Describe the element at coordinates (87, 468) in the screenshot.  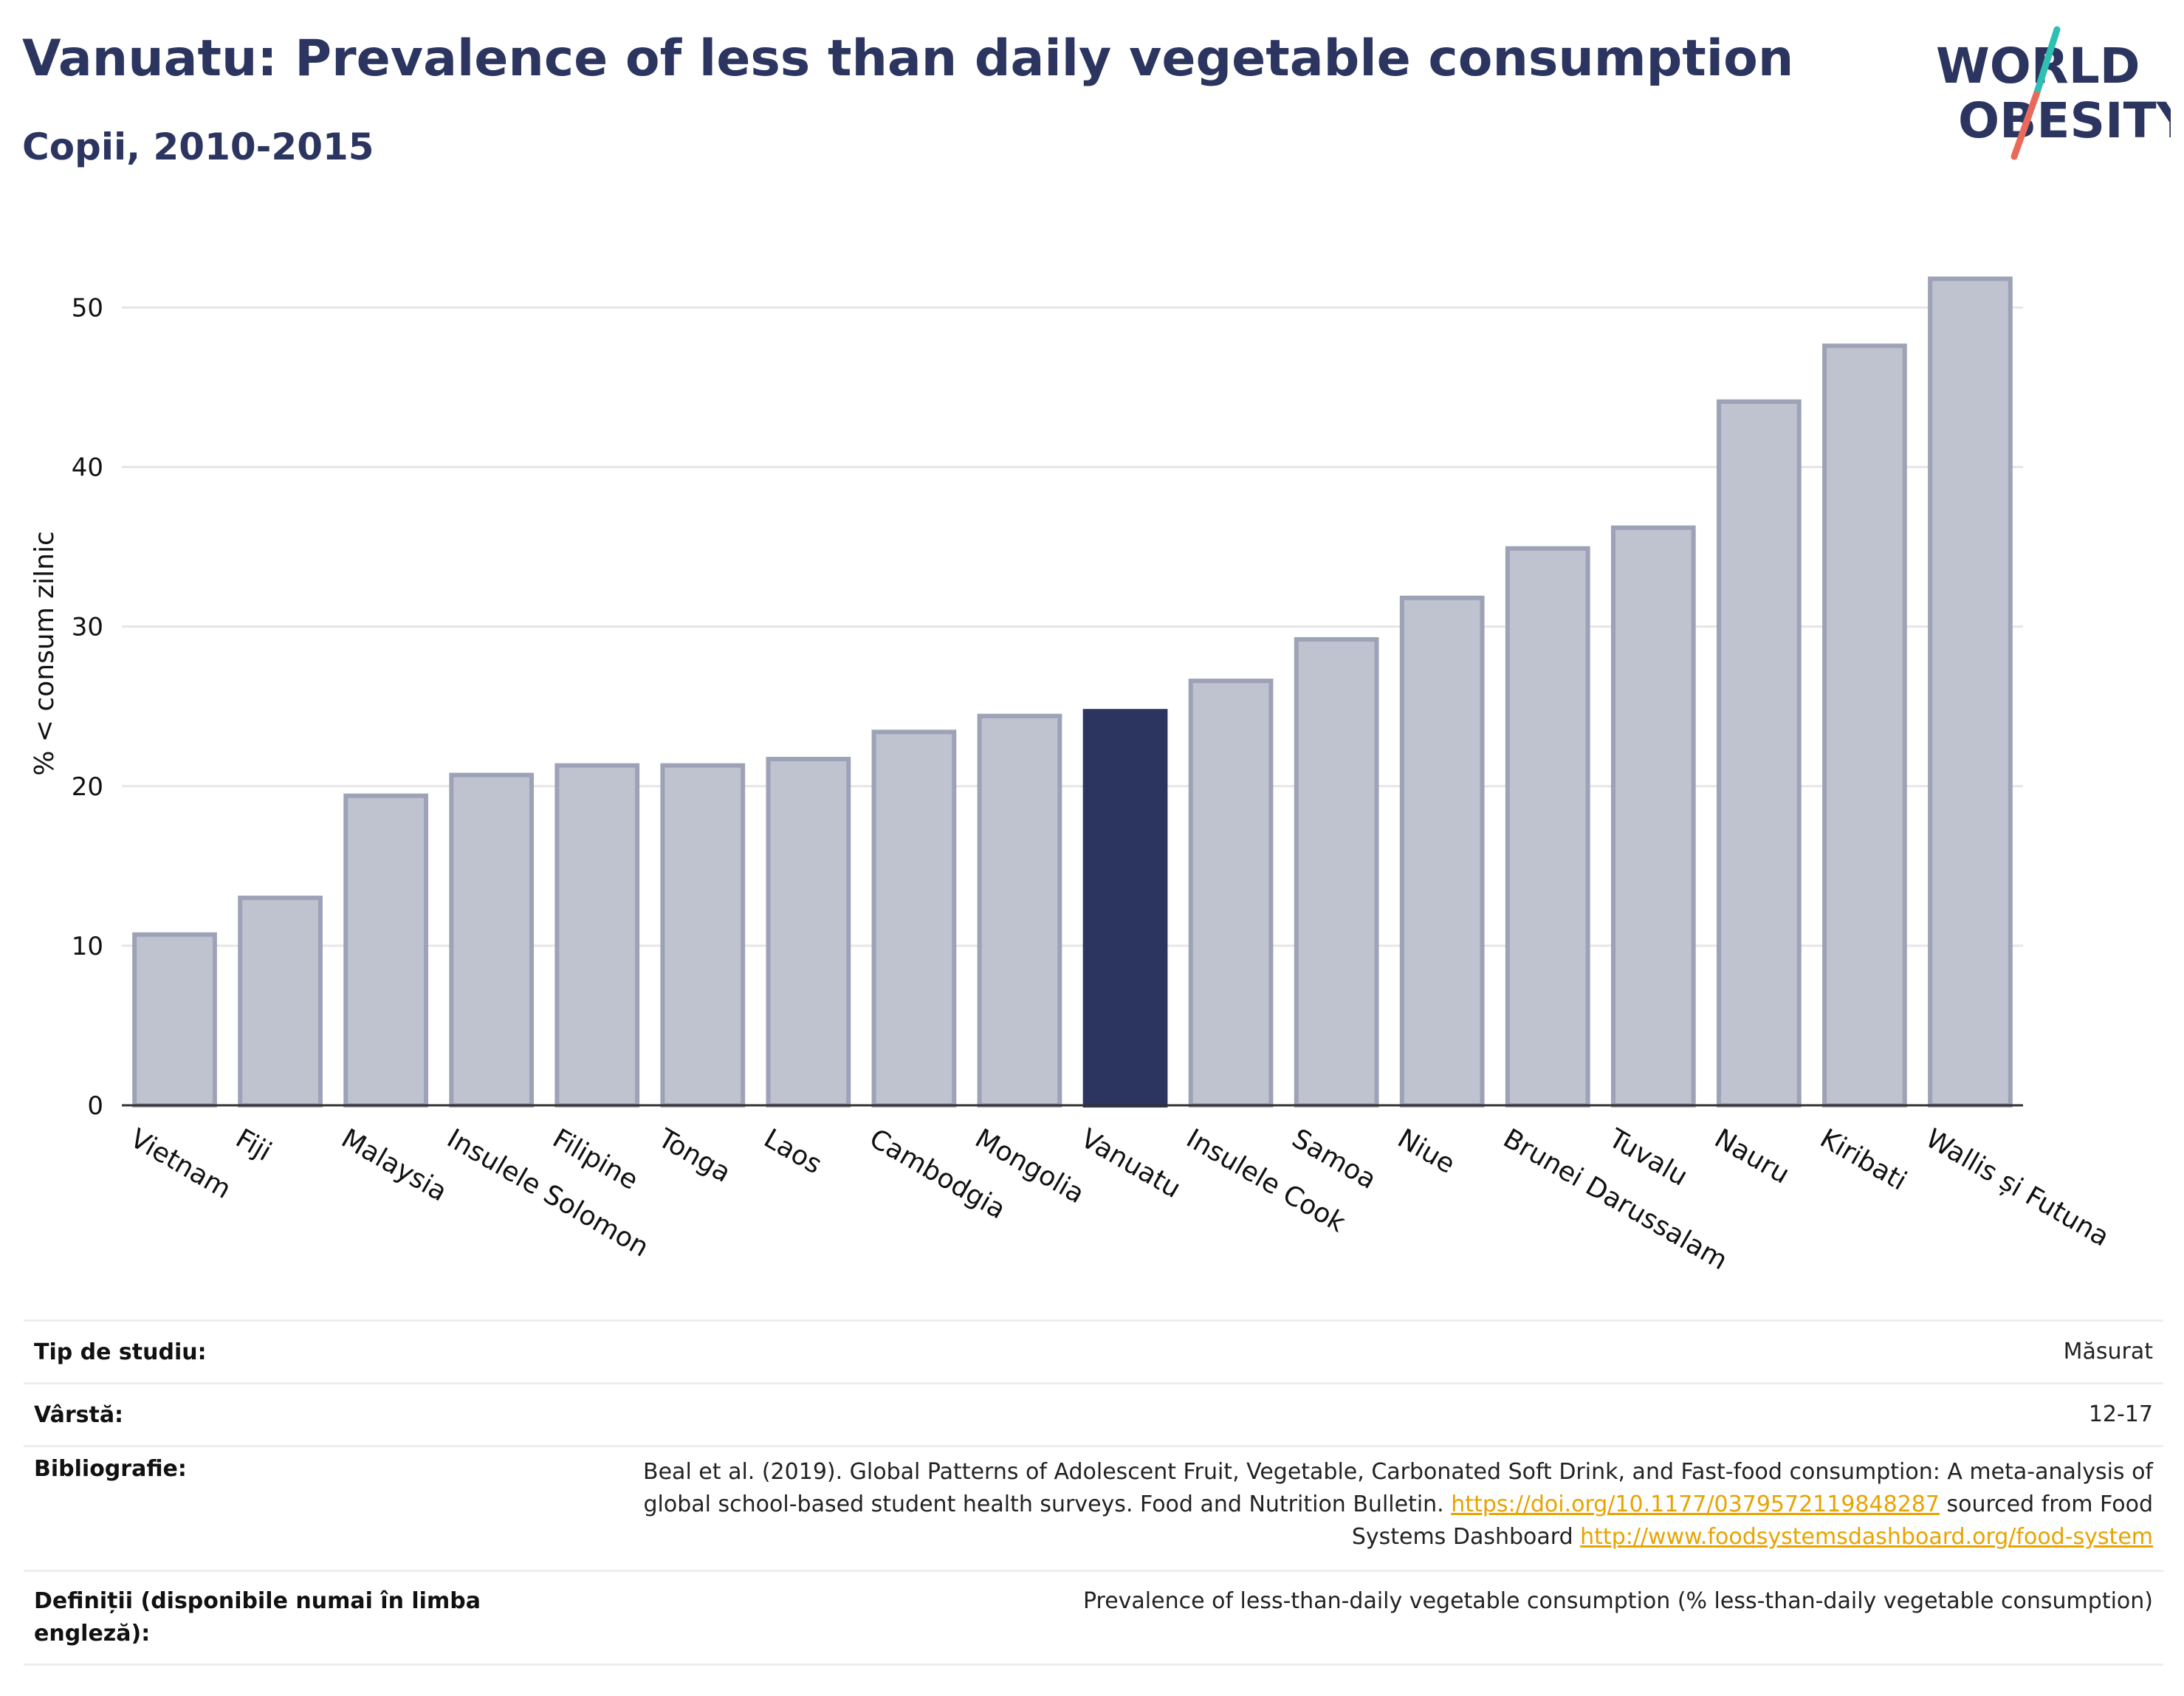
I see `y-tick-label: 40` at that location.